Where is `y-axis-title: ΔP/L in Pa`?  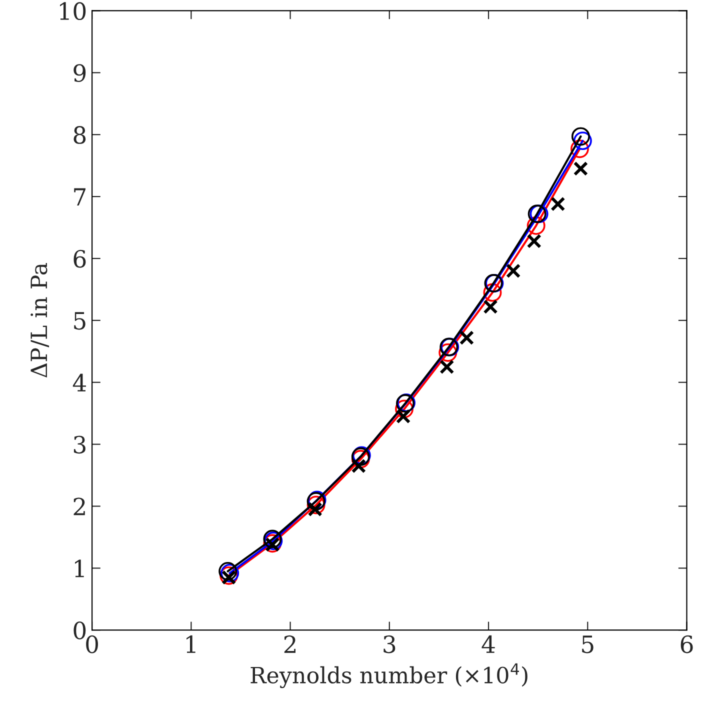 y-axis-title: ΔP/L in Pa is located at coordinates (40, 320).